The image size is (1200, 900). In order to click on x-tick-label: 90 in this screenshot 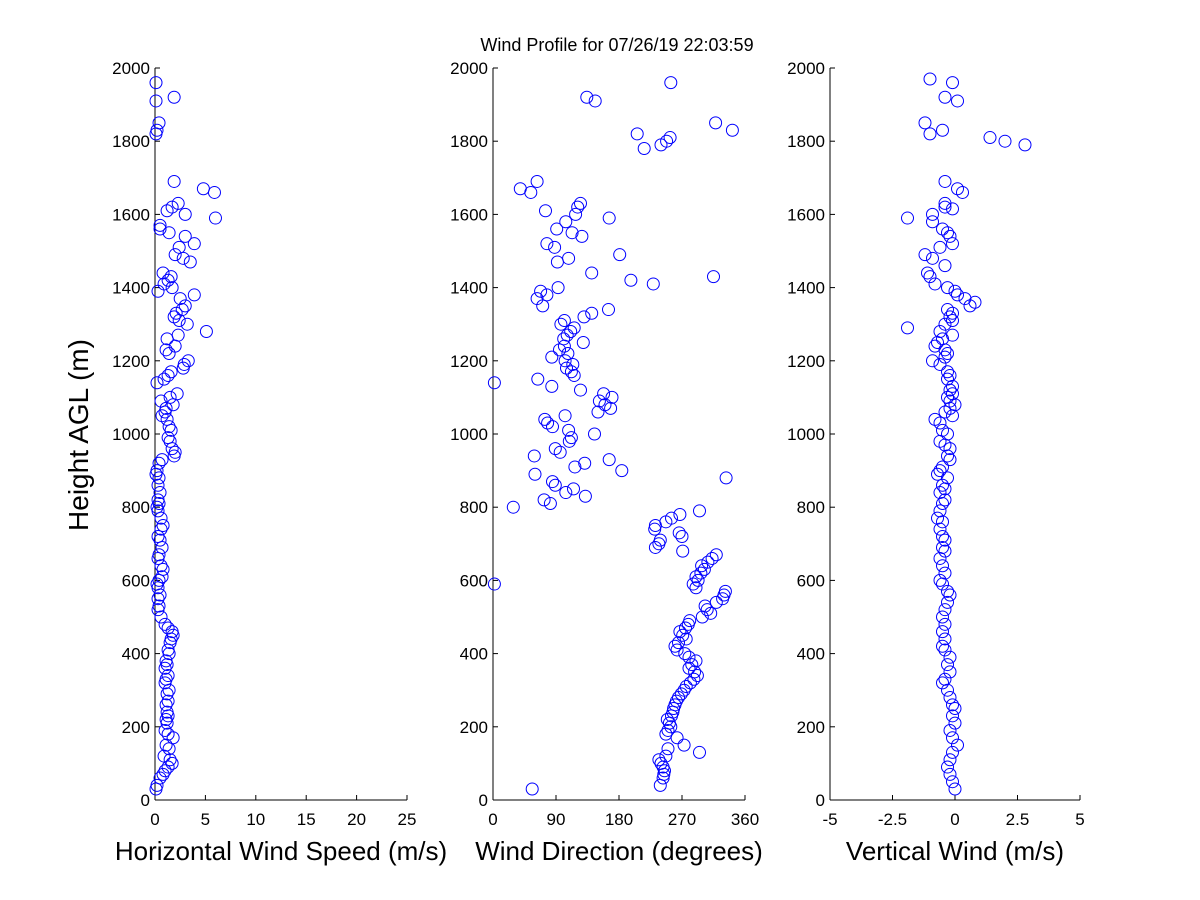, I will do `click(556, 819)`.